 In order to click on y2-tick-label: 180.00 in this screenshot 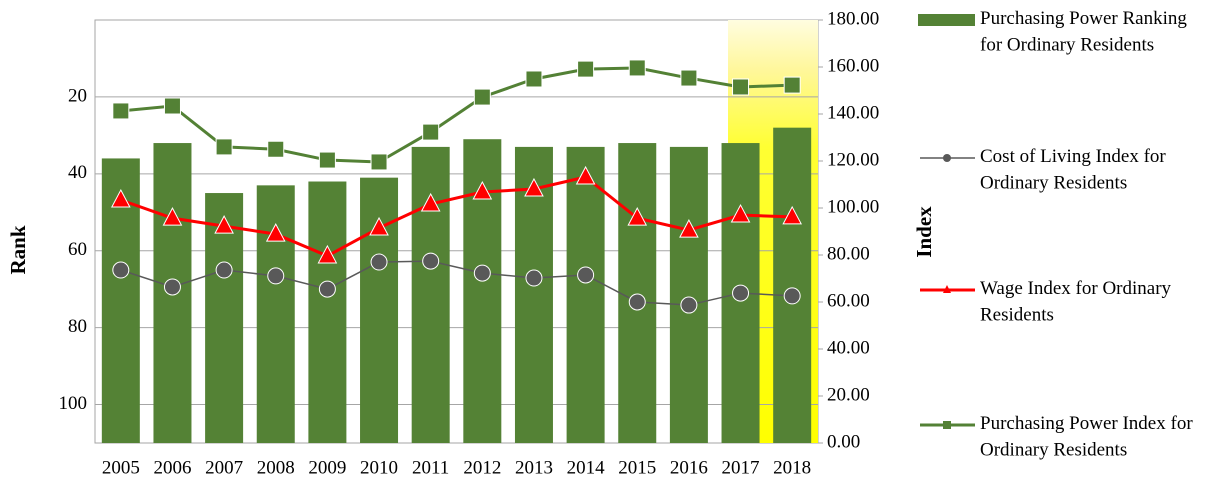, I will do `click(853, 18)`.